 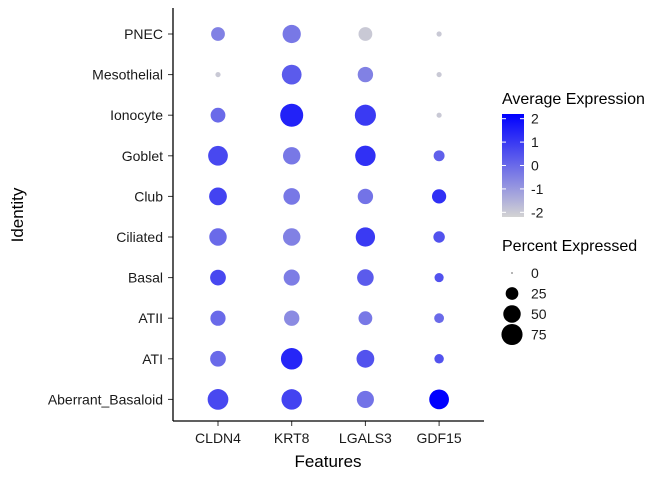 What do you see at coordinates (365, 438) in the screenshot?
I see `x-tick-label: LGALS3` at bounding box center [365, 438].